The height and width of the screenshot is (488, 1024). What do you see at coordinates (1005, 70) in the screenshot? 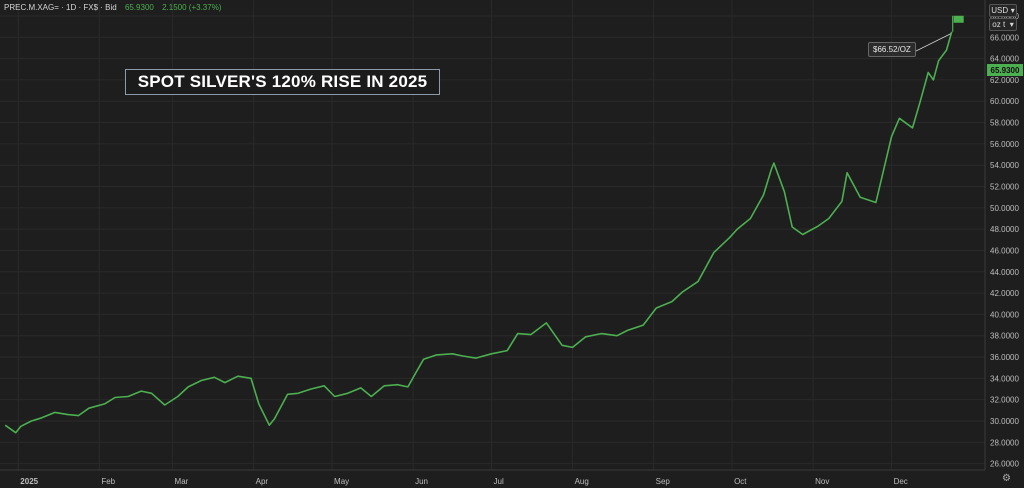
I see `last-price-tag: 65.9300` at bounding box center [1005, 70].